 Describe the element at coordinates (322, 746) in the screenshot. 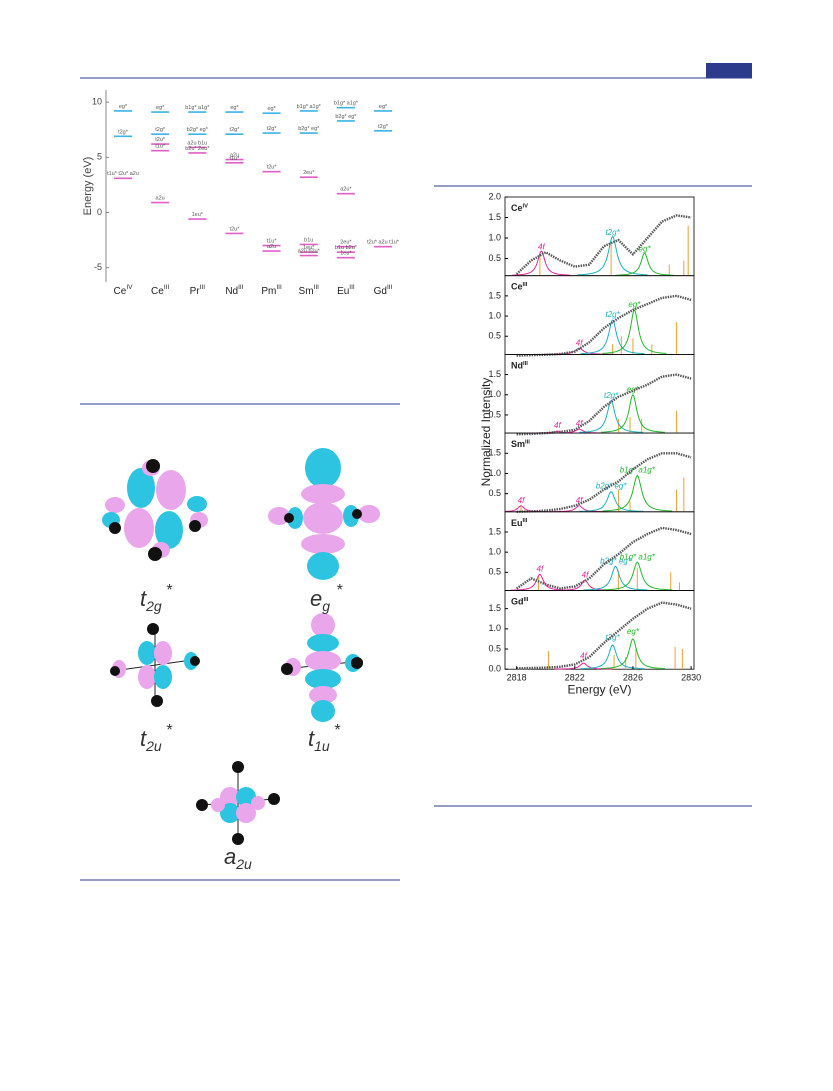

I see `orbital-sub: 1u` at that location.